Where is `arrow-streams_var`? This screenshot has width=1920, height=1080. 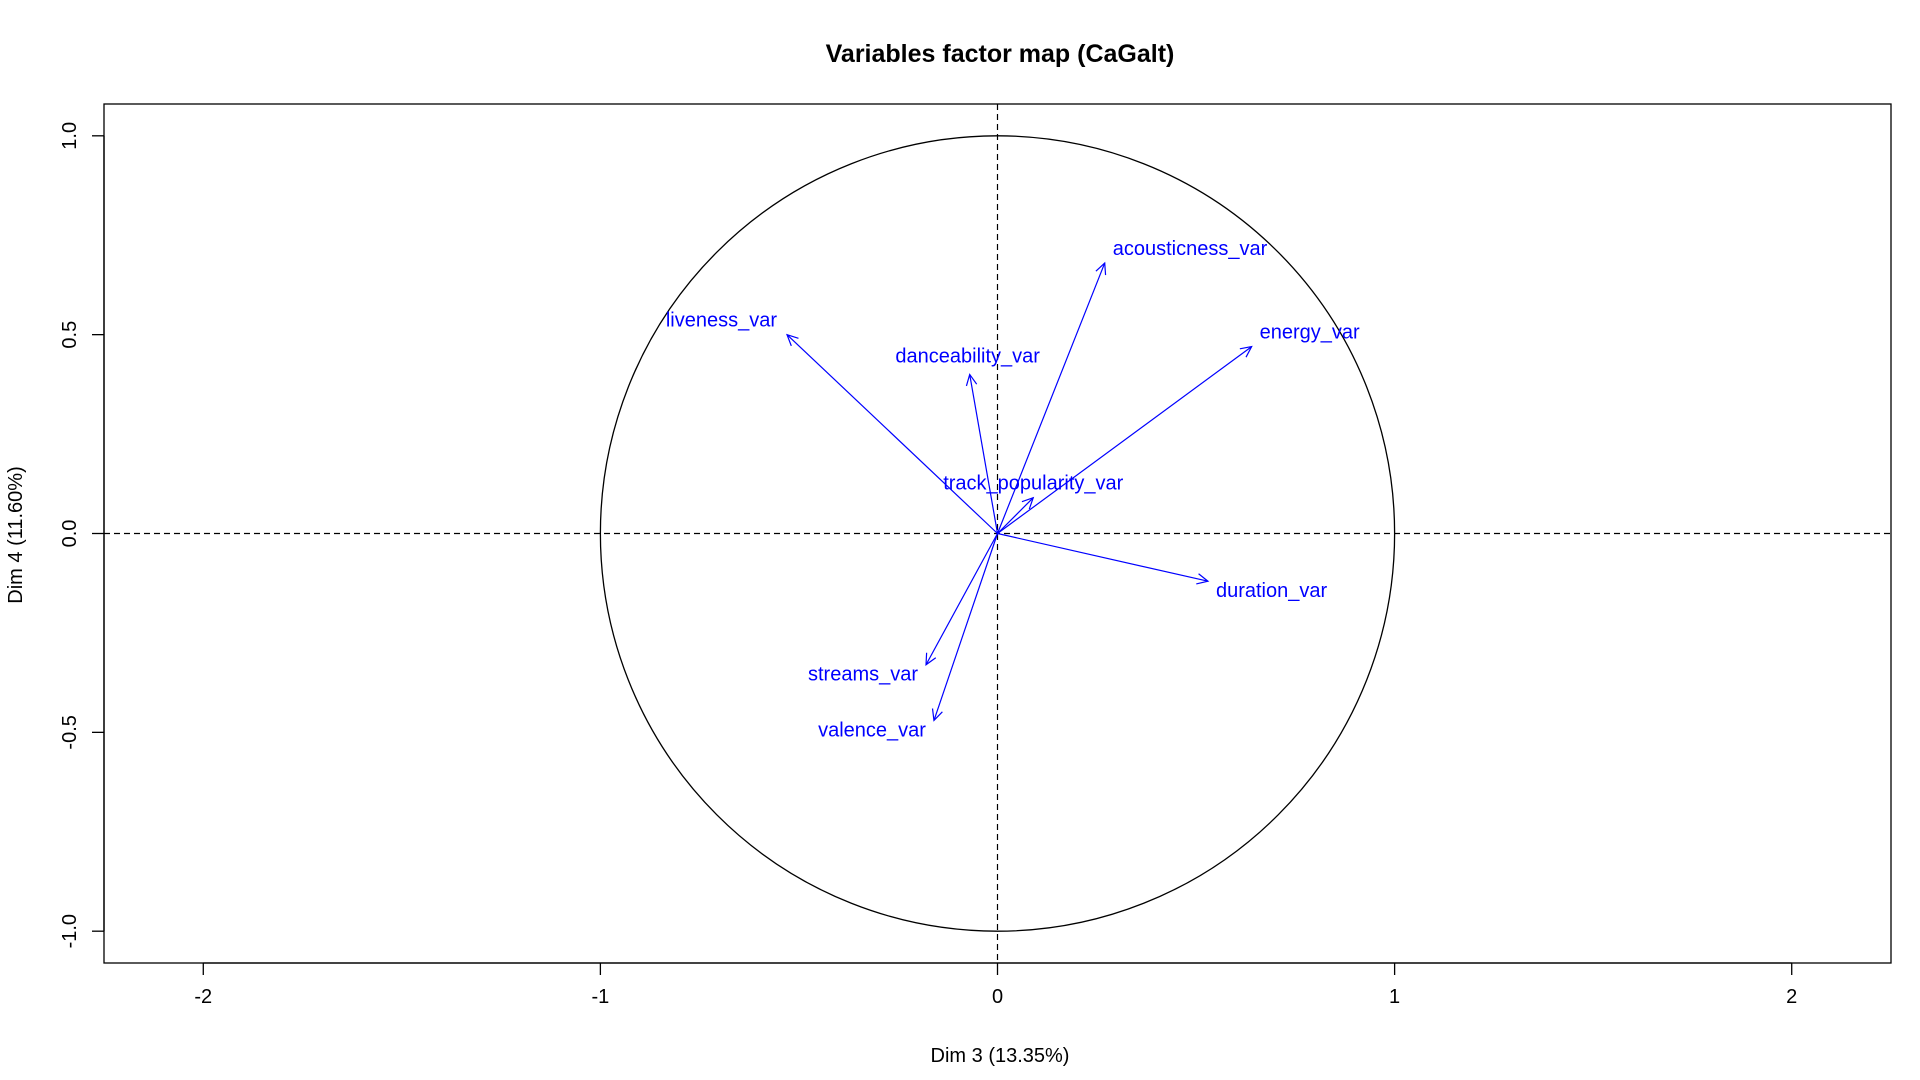 arrow-streams_var is located at coordinates (962, 599).